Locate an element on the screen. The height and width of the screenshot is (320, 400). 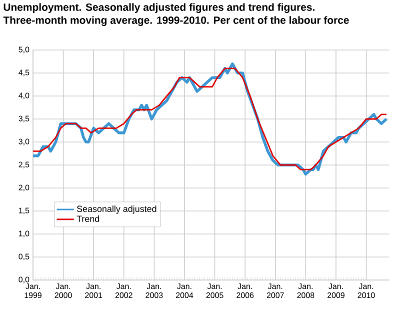
legend-label: Trend is located at coordinates (88, 218).